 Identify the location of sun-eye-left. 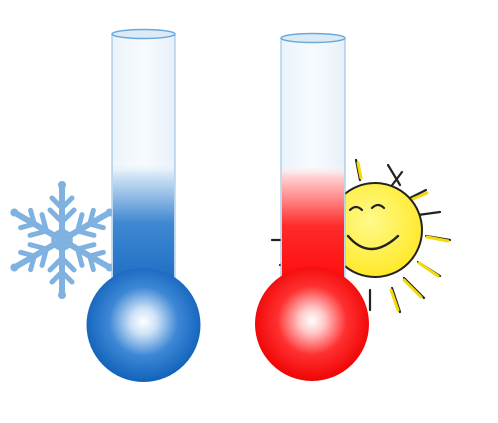
(356, 208).